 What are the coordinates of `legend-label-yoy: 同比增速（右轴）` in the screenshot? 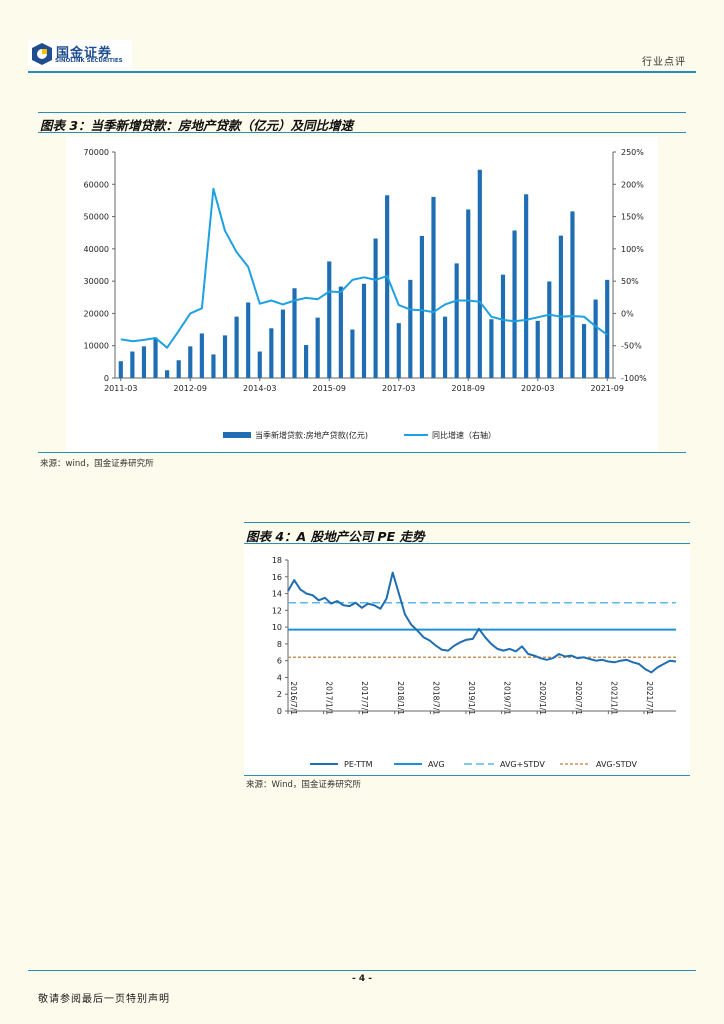 It's located at (464, 435).